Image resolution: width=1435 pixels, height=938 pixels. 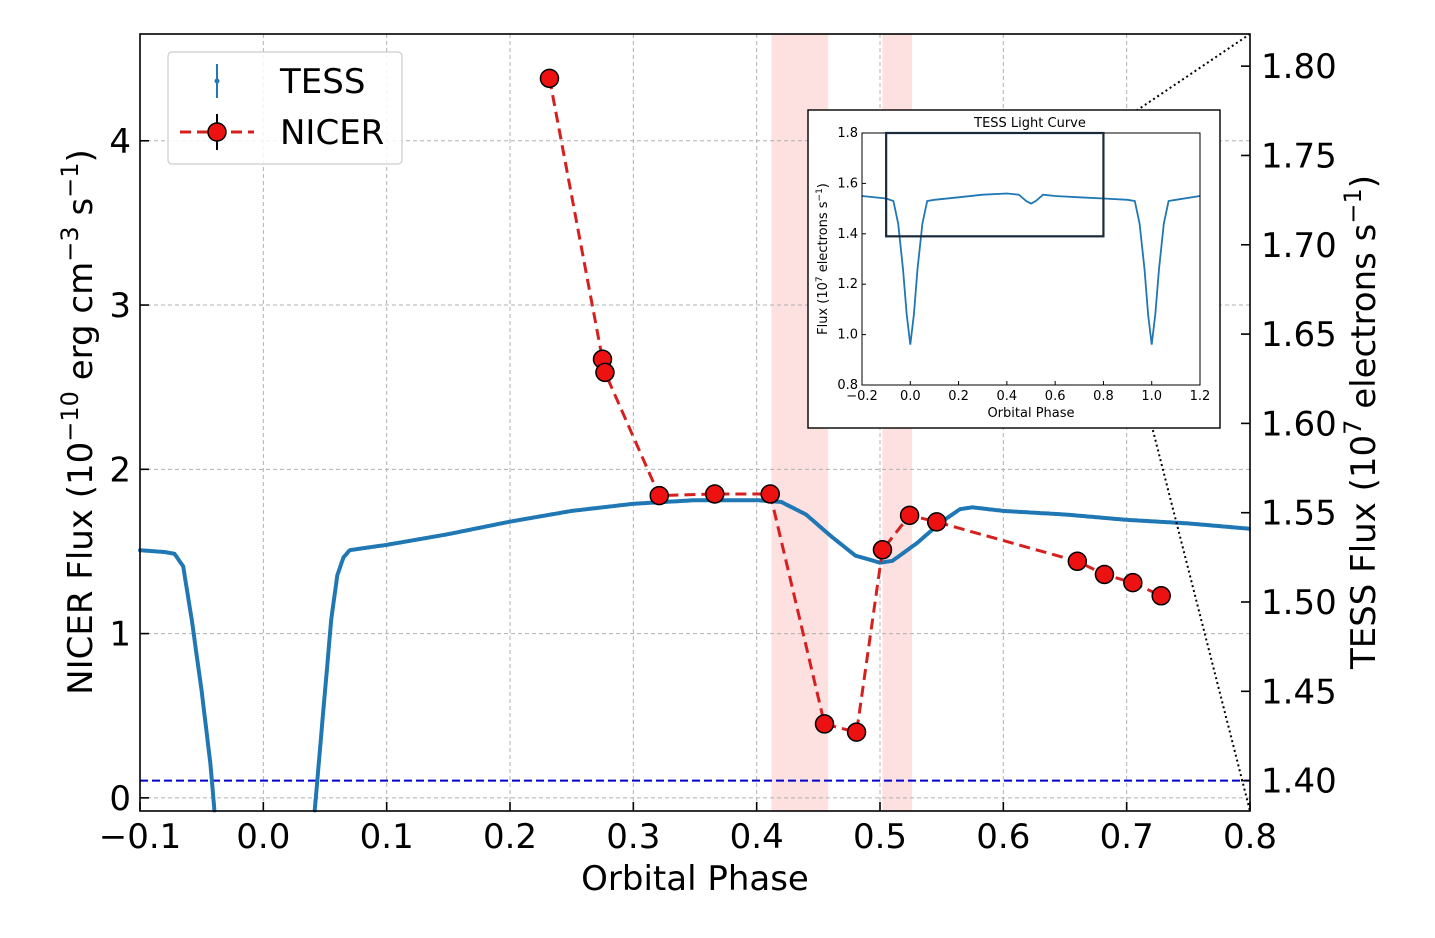 I want to click on inset-x-tick-label: 0.4, so click(x=1007, y=396).